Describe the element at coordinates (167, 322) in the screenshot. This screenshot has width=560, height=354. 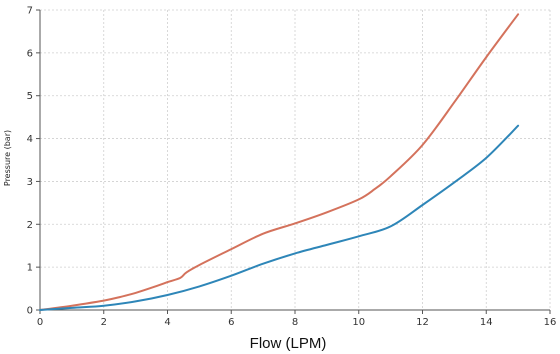
I see `x-tick-label: 4` at that location.